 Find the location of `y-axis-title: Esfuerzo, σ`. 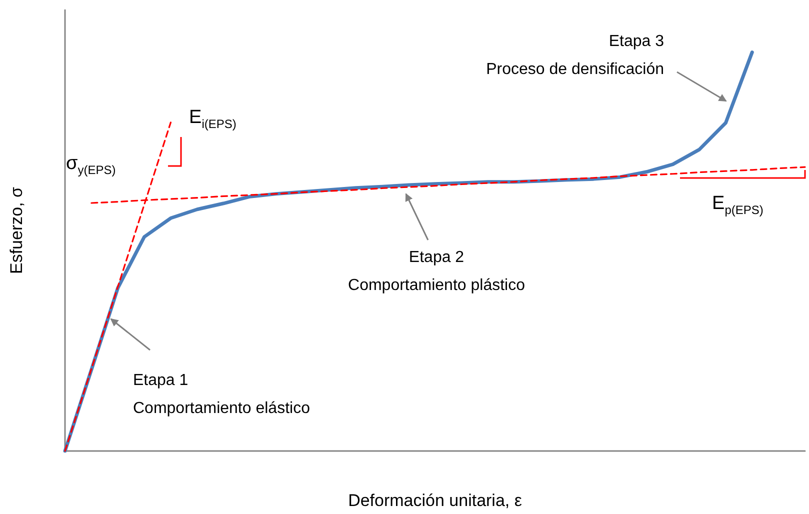

y-axis-title: Esfuerzo, σ is located at coordinates (16, 230).